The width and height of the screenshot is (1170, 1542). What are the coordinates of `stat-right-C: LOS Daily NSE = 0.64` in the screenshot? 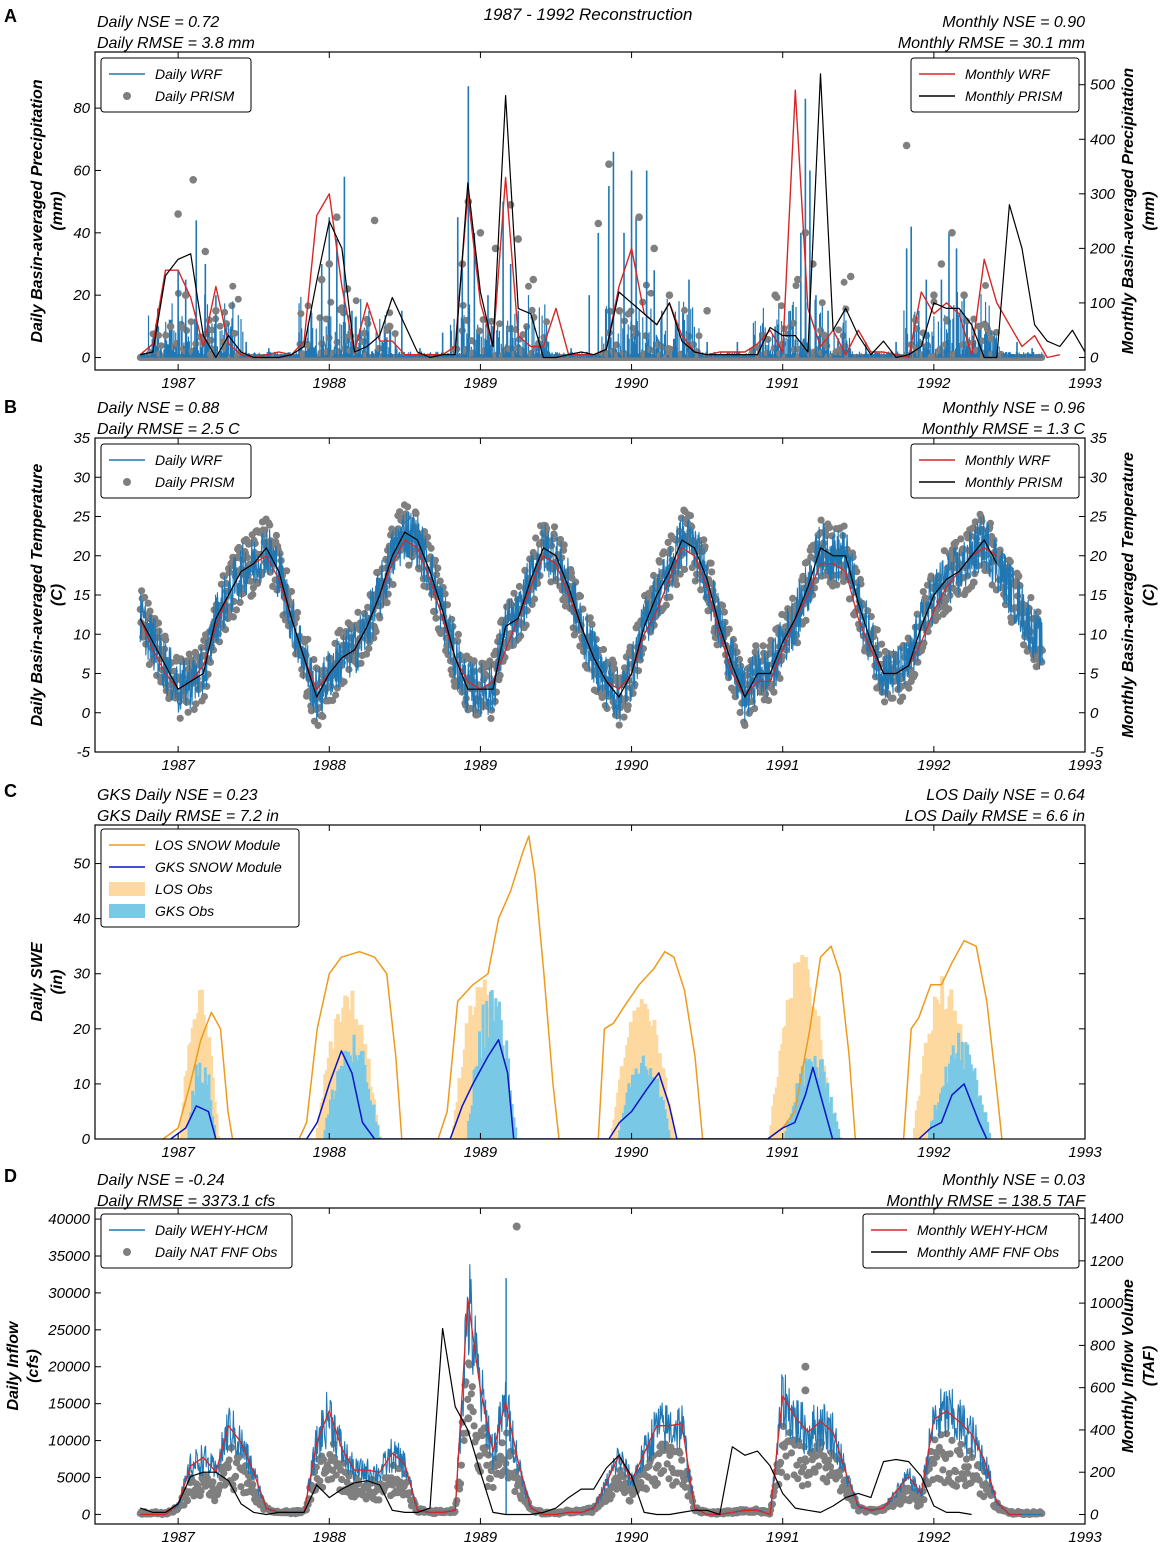 It's located at (1005, 795).